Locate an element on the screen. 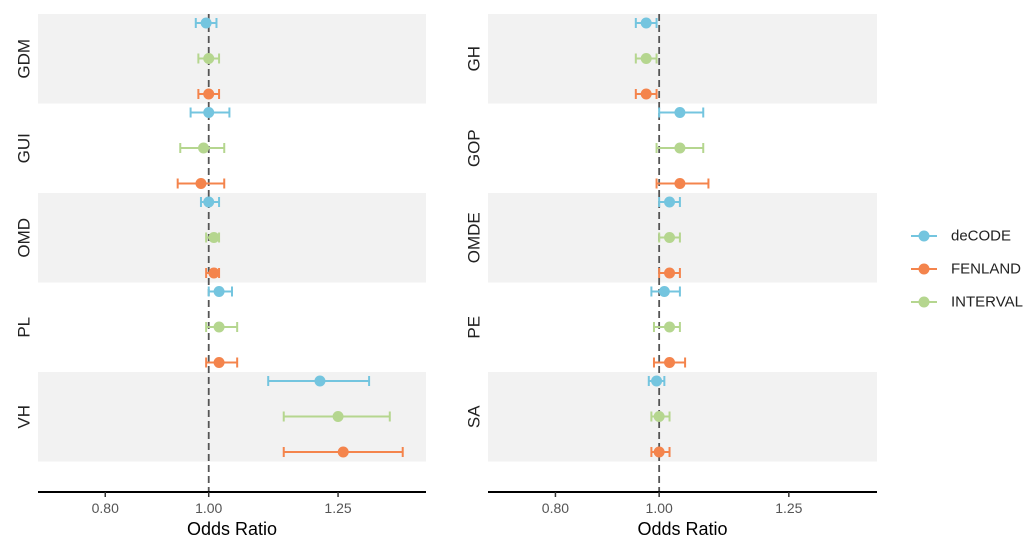 This screenshot has width=1032, height=539. group-label-vh: VH is located at coordinates (24, 417).